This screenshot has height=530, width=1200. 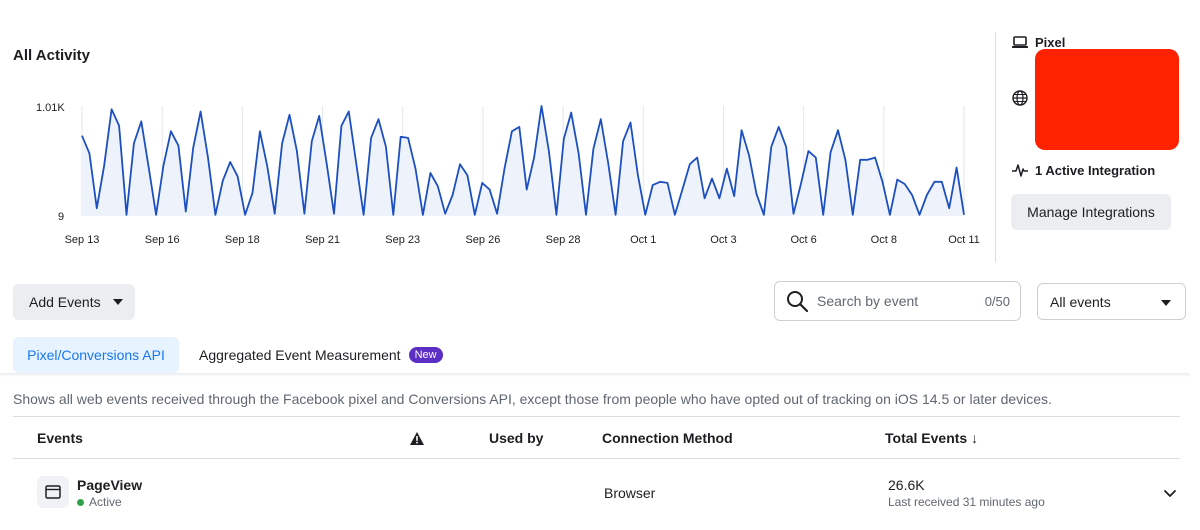 What do you see at coordinates (1020, 42) in the screenshot?
I see `laptop-icon` at bounding box center [1020, 42].